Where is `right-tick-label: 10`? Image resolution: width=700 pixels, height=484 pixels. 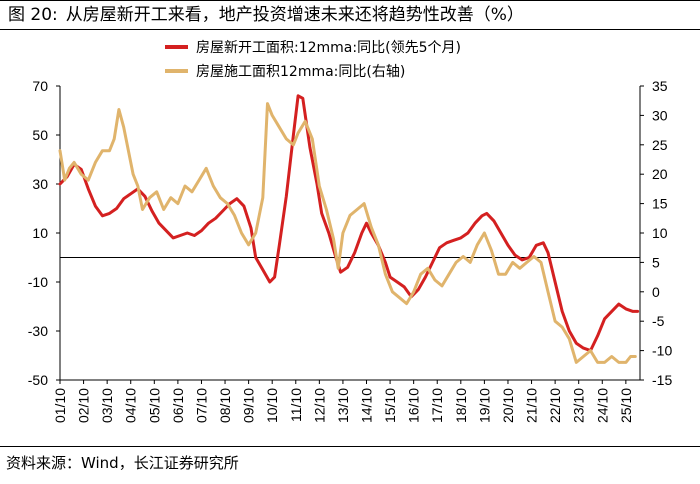 right-tick-label: 10 is located at coordinates (660, 233).